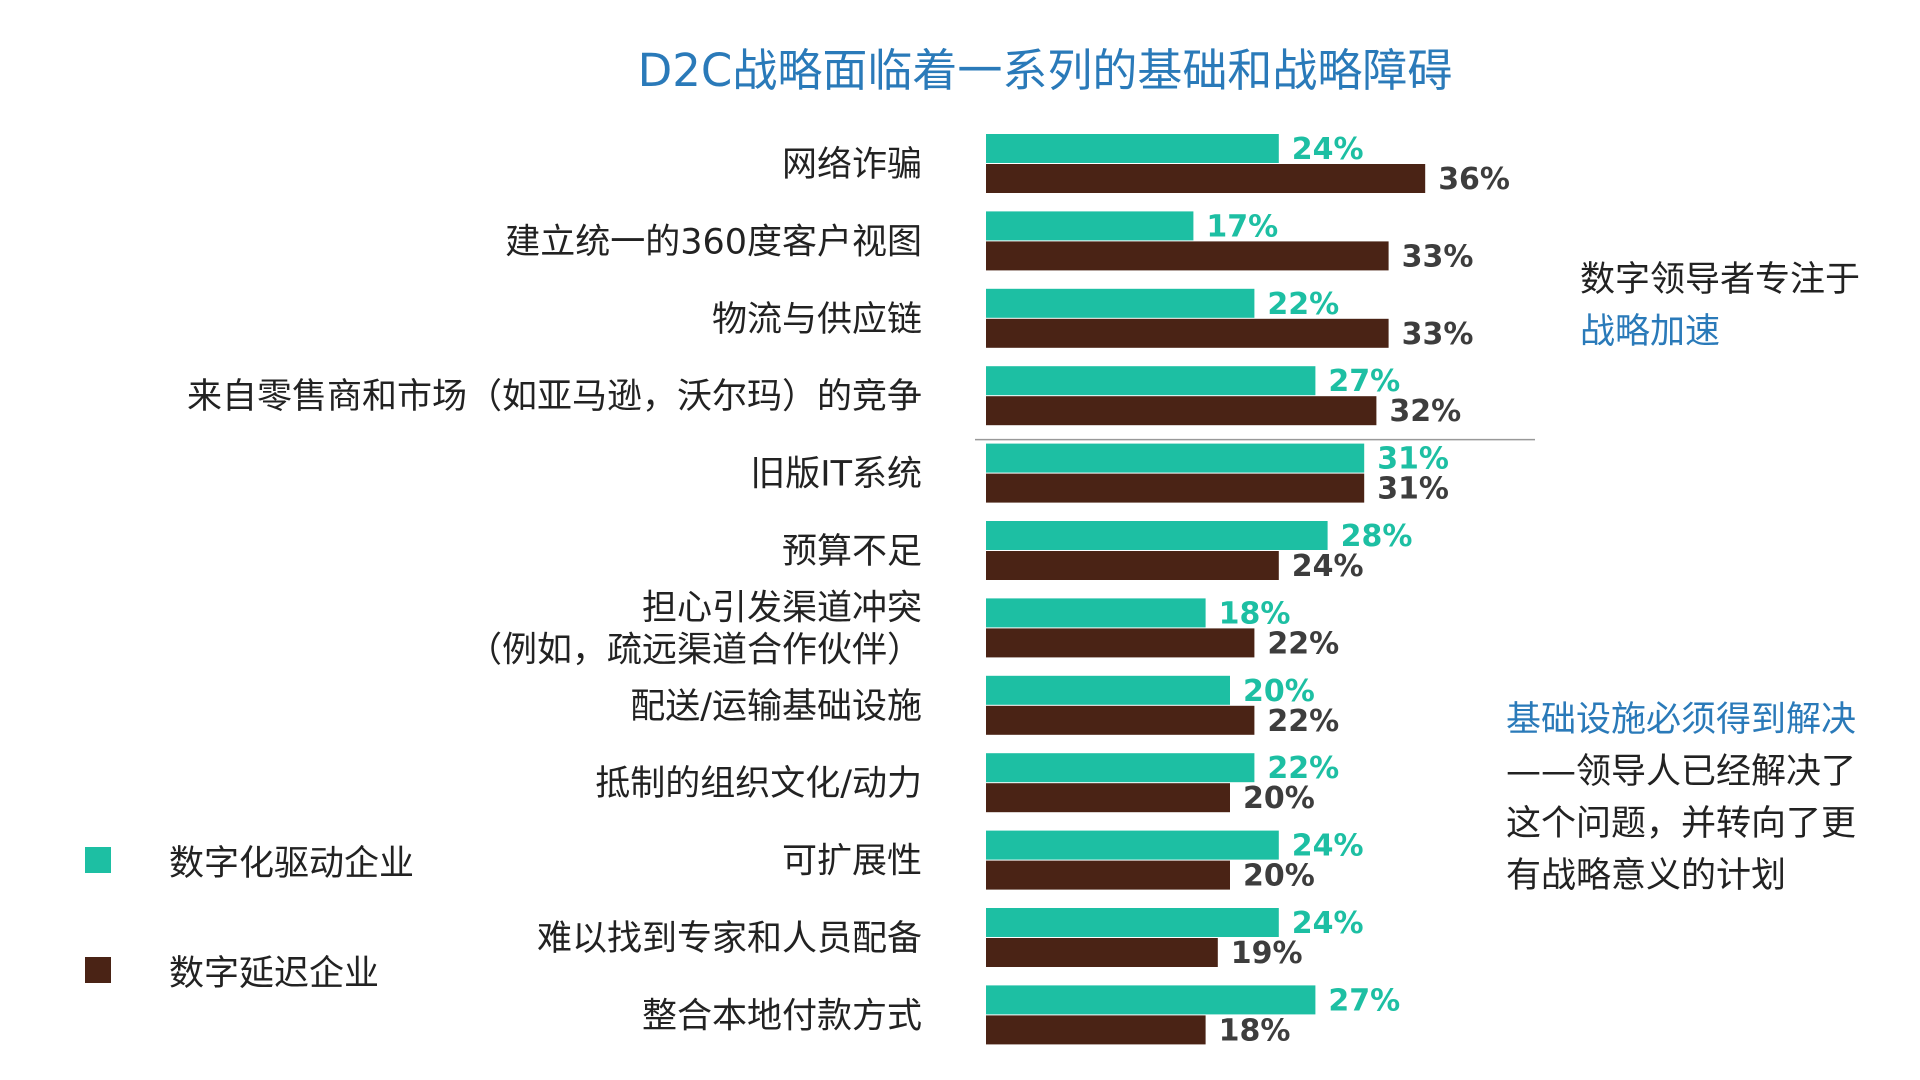 Image resolution: width=1920 pixels, height=1080 pixels. What do you see at coordinates (852, 165) in the screenshot?
I see `category-label-0: 网络诈骗` at bounding box center [852, 165].